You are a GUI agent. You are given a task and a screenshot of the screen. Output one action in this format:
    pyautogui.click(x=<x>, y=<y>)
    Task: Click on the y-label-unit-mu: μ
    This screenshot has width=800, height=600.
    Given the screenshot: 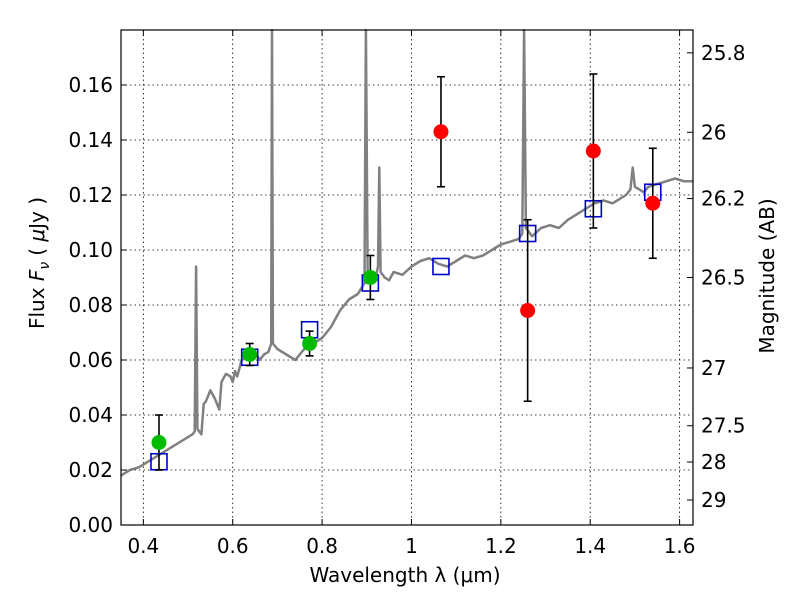 What is the action you would take?
    pyautogui.click(x=37, y=236)
    